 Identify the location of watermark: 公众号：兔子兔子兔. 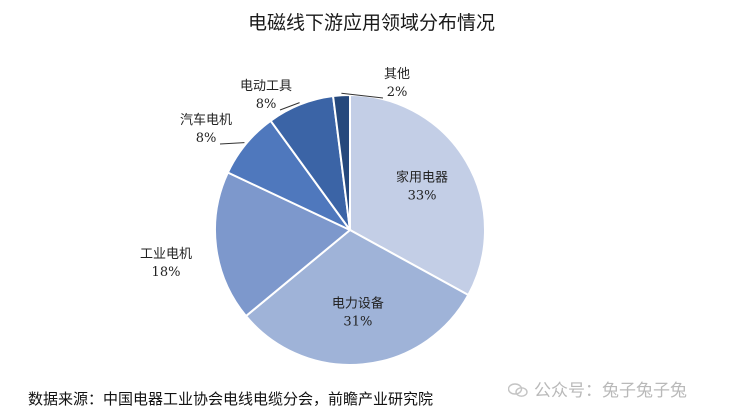
(597, 388).